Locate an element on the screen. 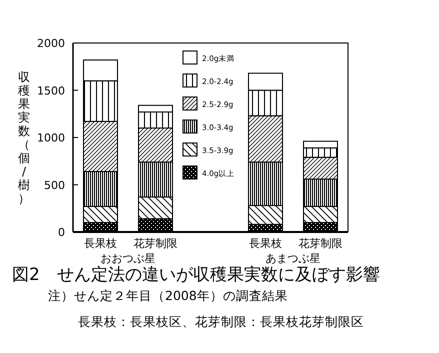  y-tick-label: 2000 is located at coordinates (51, 43).